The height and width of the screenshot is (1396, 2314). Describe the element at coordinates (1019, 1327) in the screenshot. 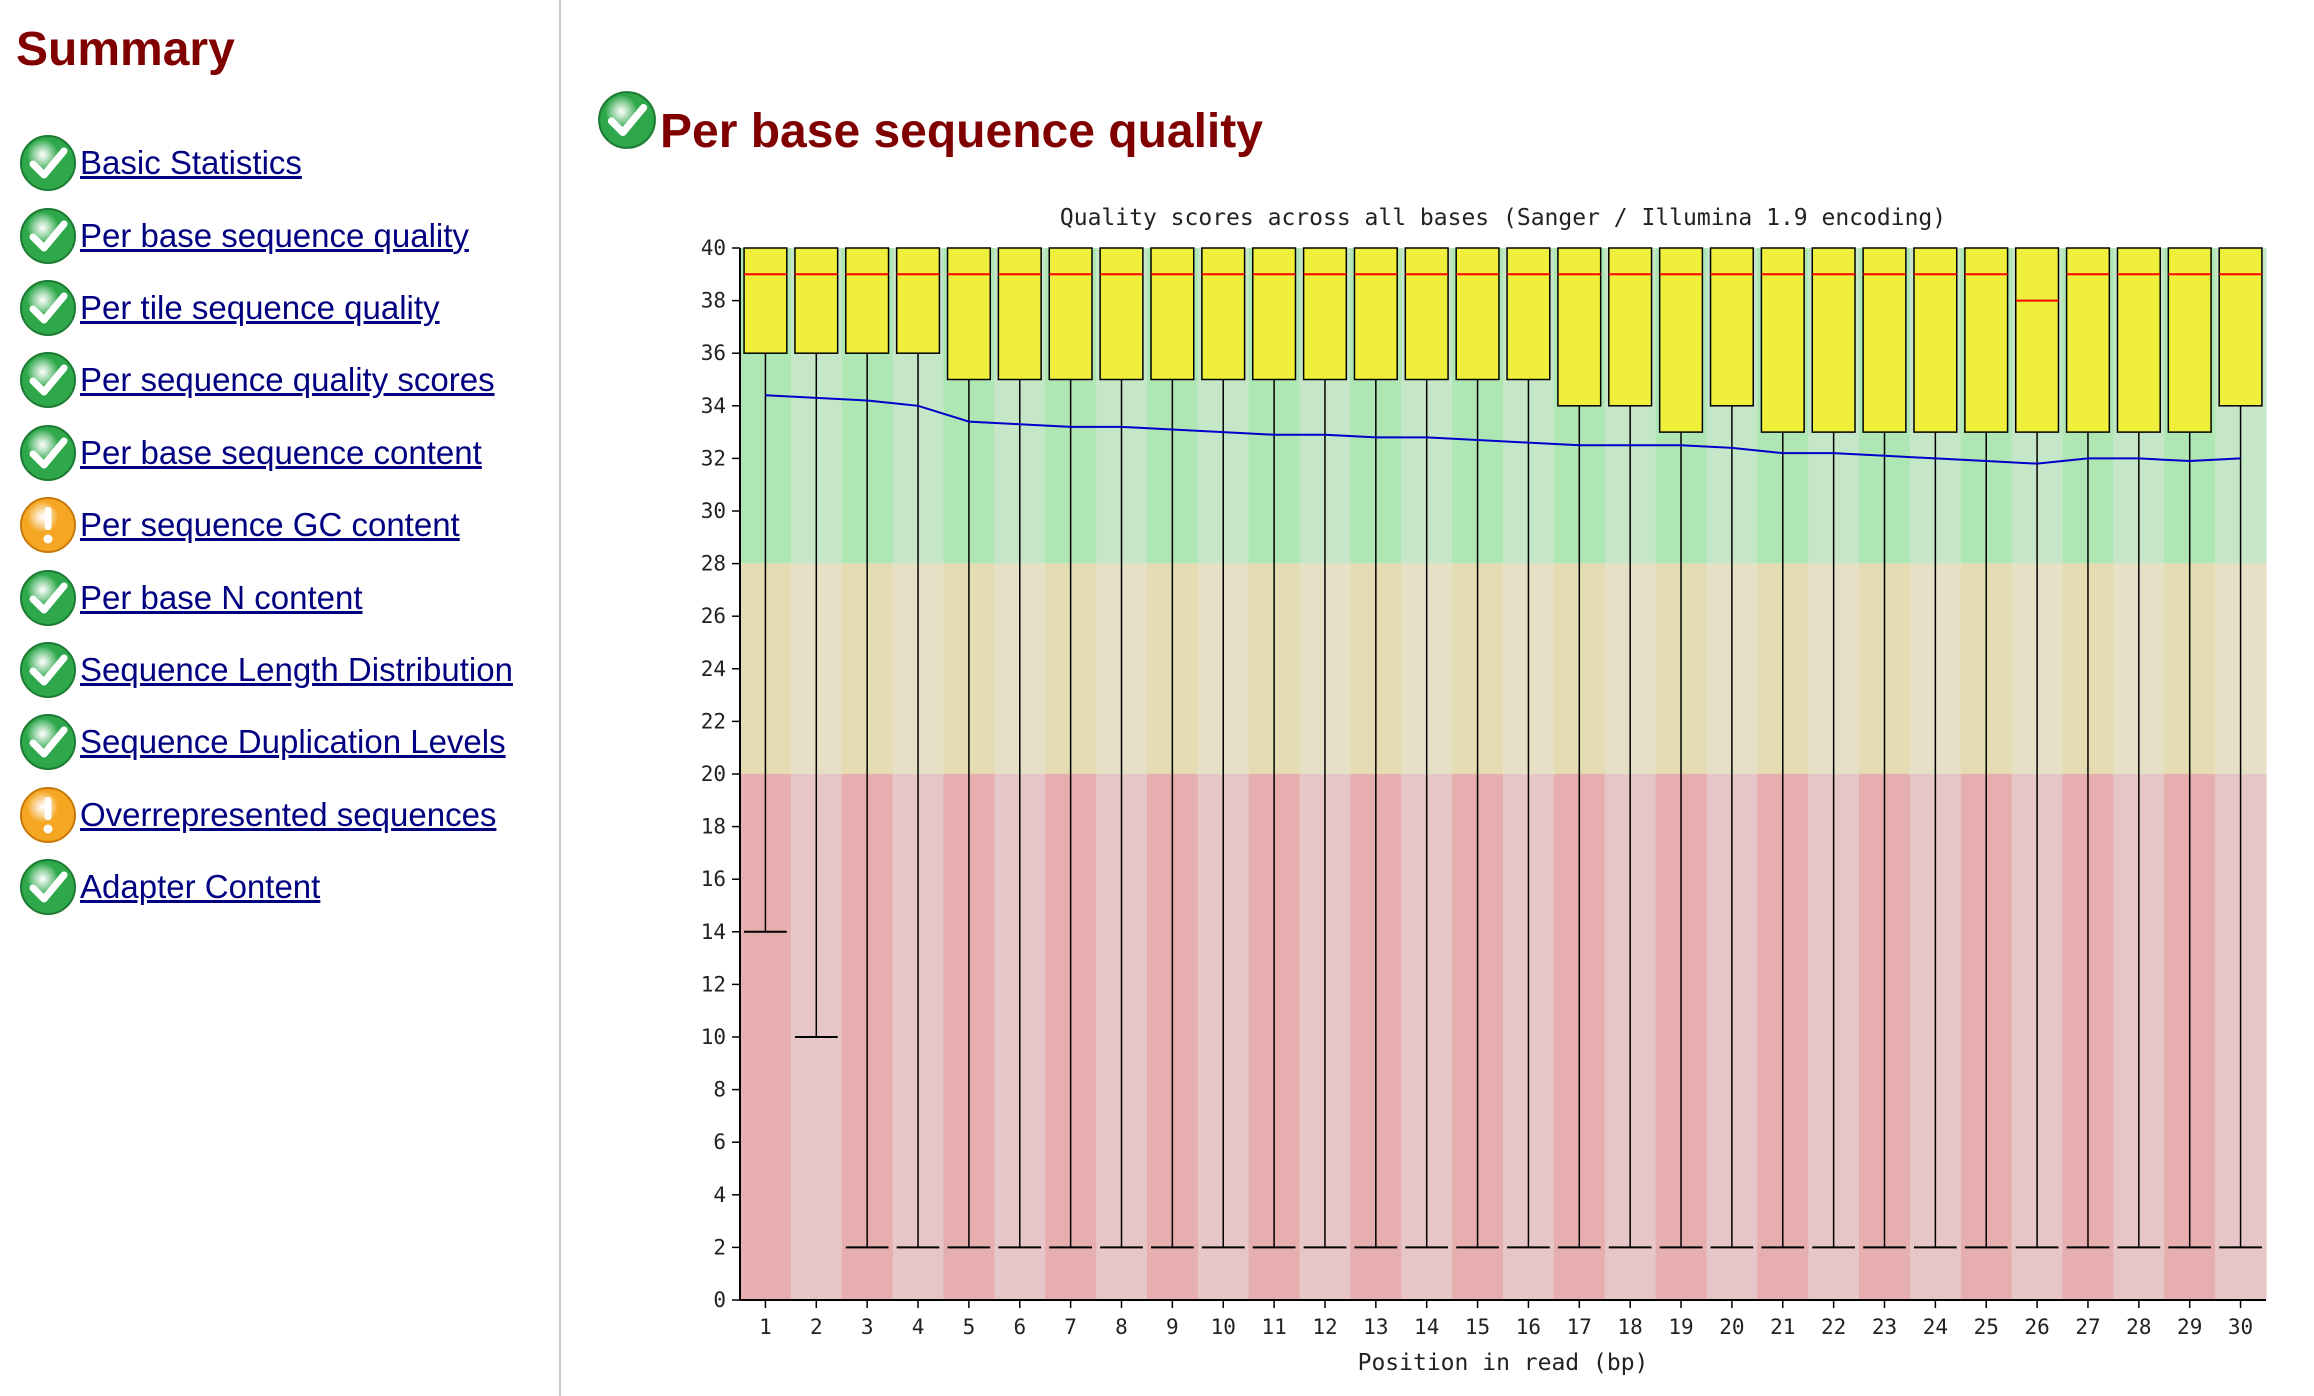

I see `x-tick-label: 6` at that location.